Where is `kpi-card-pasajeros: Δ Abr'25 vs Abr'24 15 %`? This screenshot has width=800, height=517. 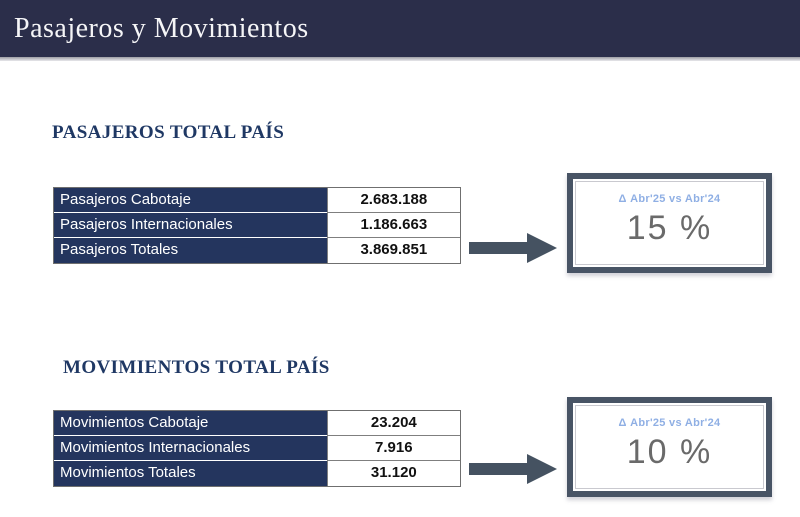 kpi-card-pasajeros: Δ Abr'25 vs Abr'24 15 % is located at coordinates (669, 223).